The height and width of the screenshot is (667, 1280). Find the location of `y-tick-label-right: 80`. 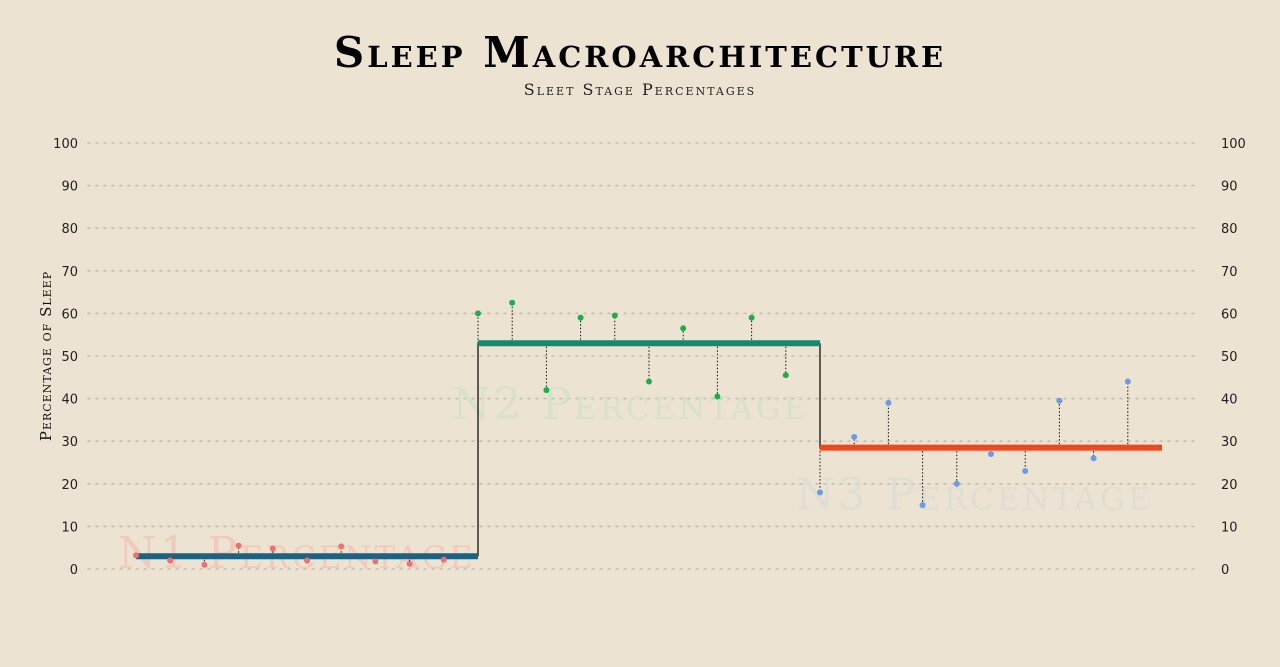

y-tick-label-right: 80 is located at coordinates (1229, 229).